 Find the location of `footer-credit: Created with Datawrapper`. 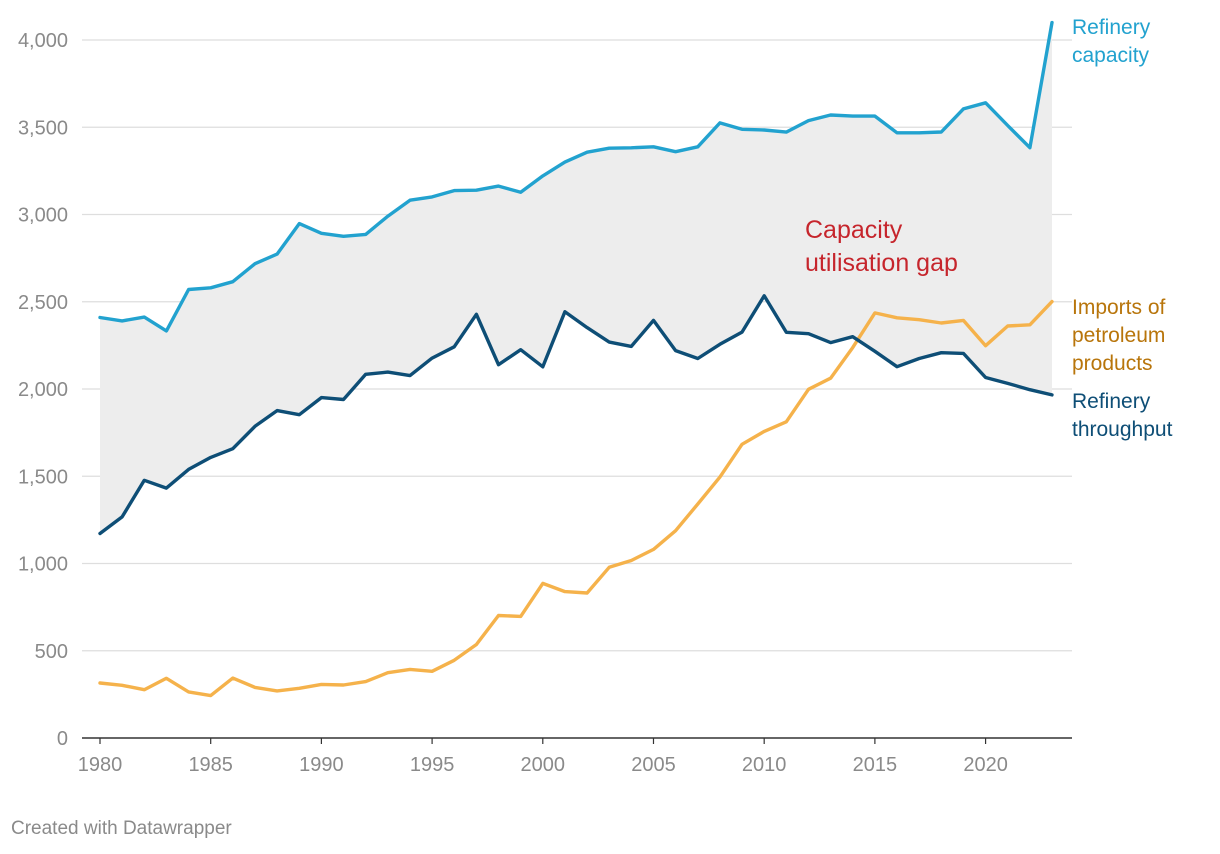

footer-credit: Created with Datawrapper is located at coordinates (121, 828).